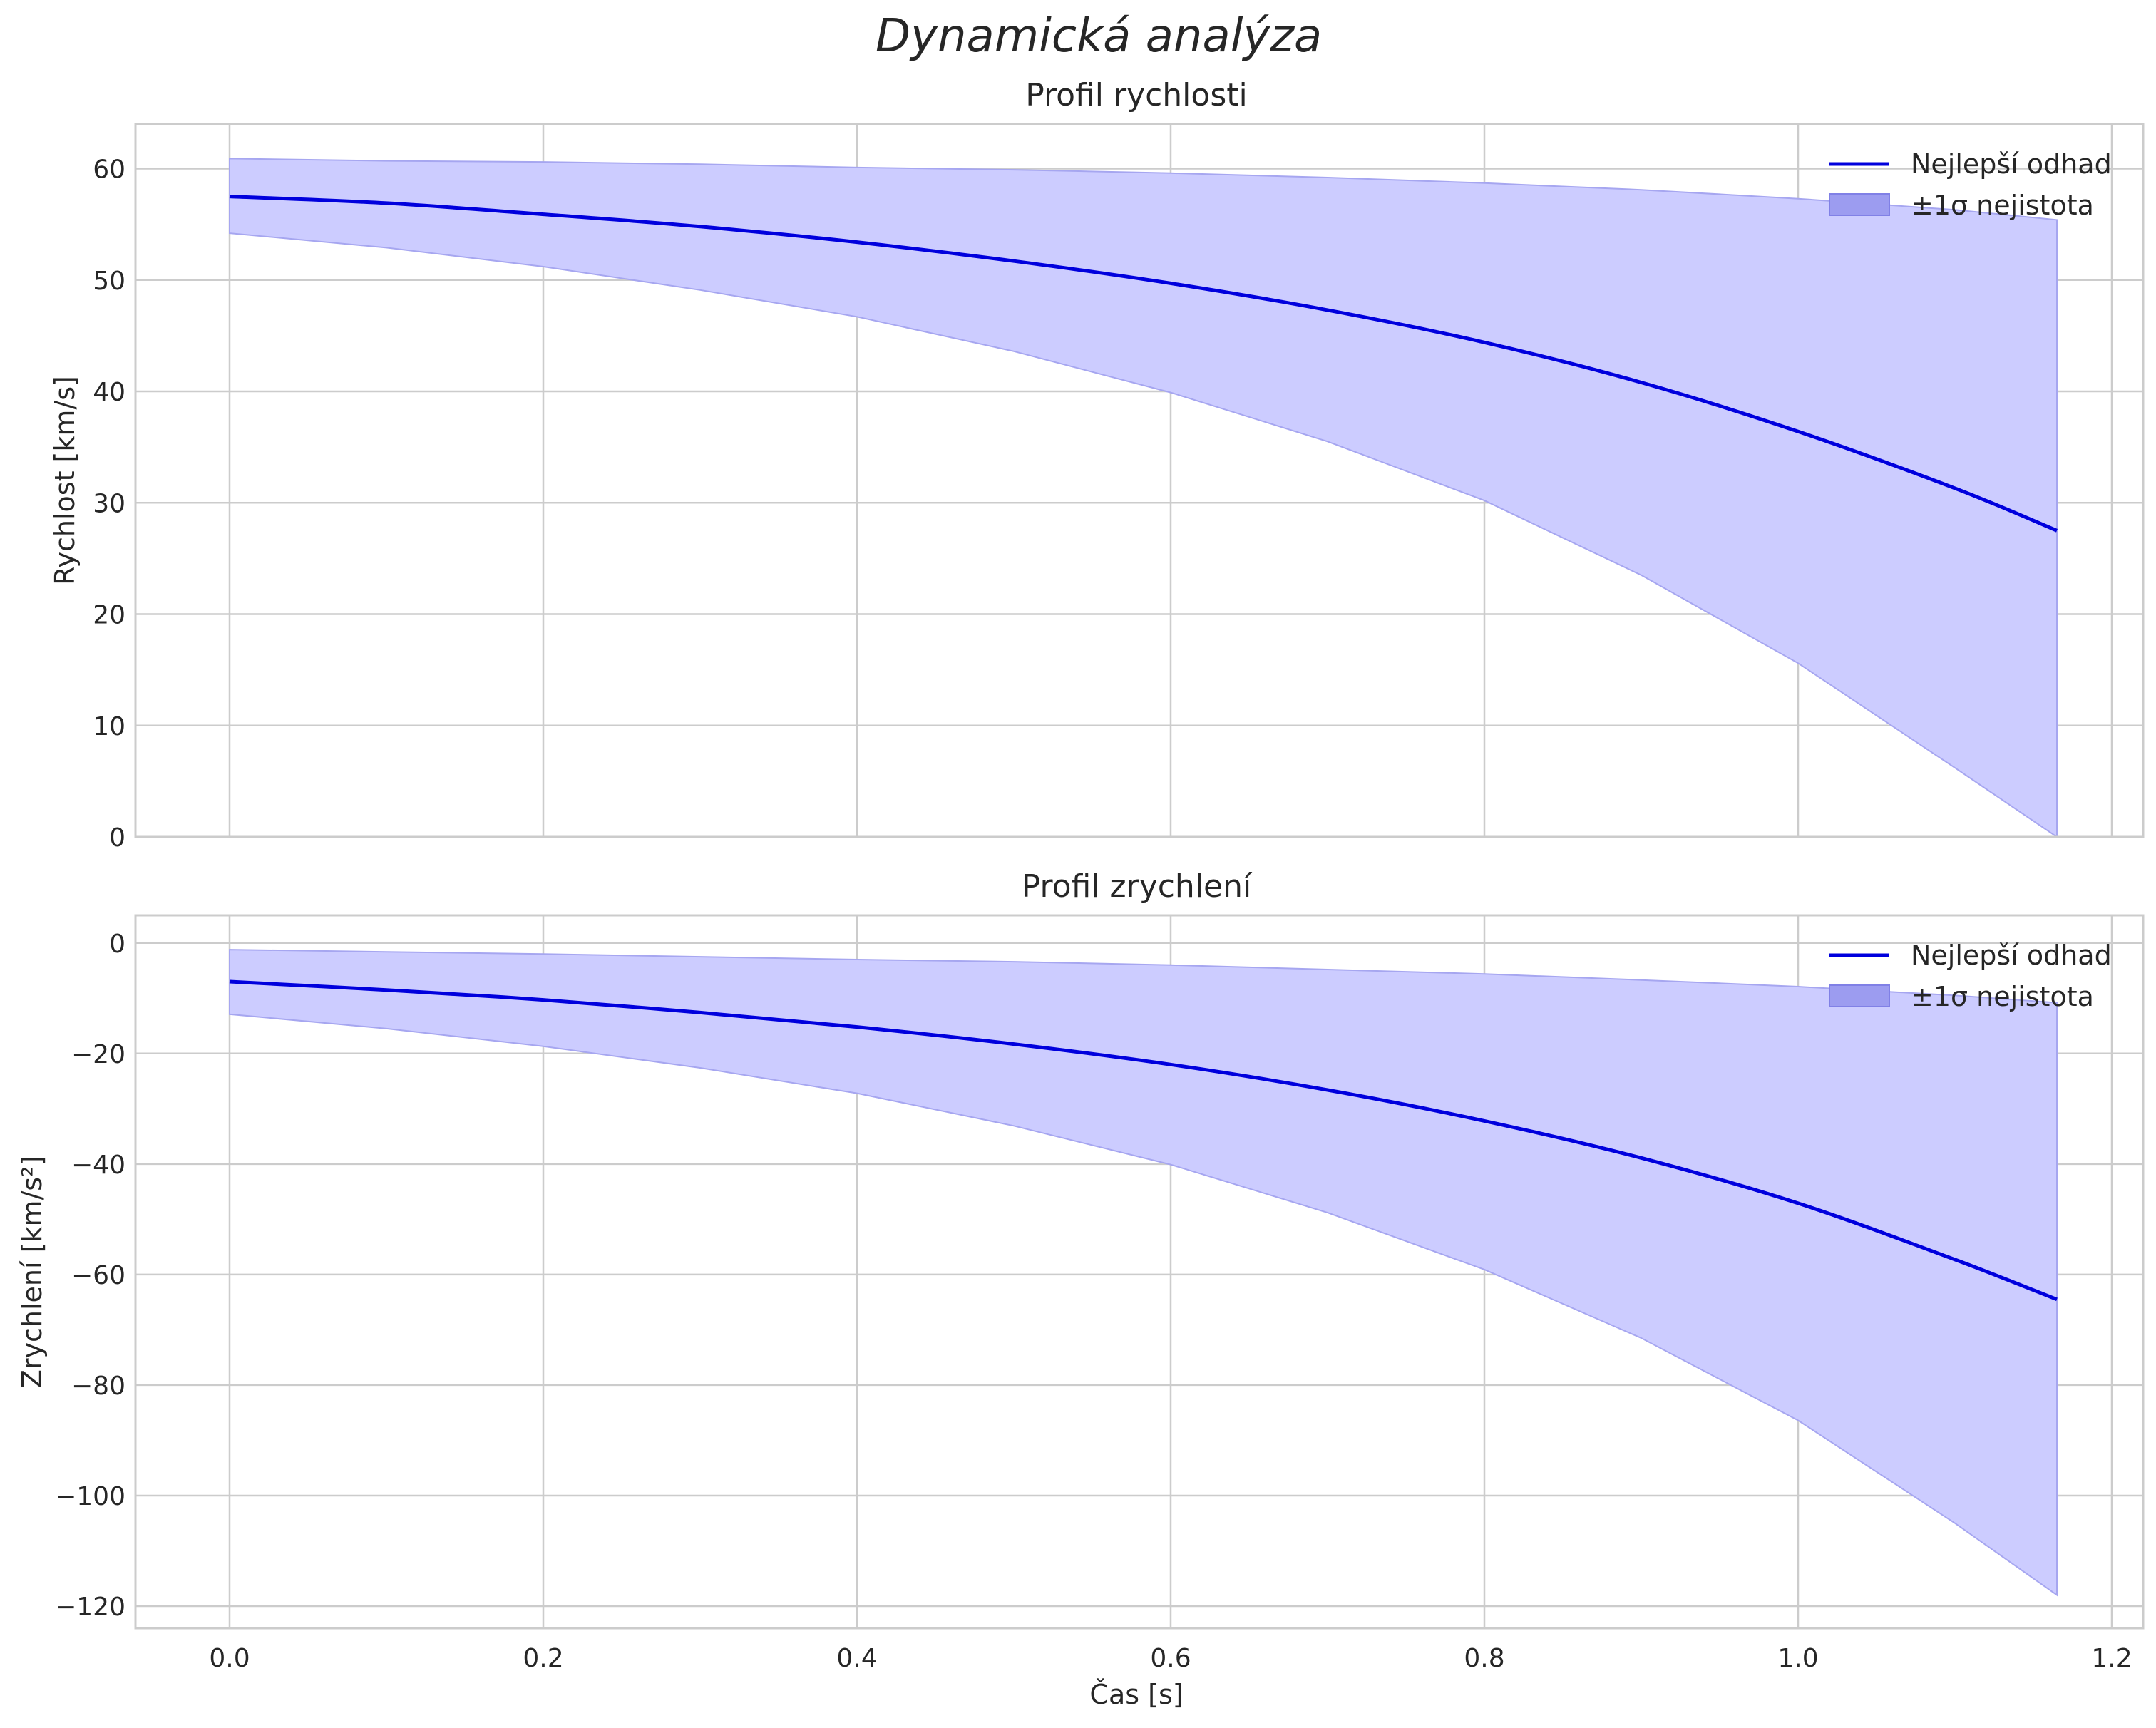 Image resolution: width=2156 pixels, height=1728 pixels. I want to click on acceleration-x-axis-label: Čas [s], so click(1136, 1694).